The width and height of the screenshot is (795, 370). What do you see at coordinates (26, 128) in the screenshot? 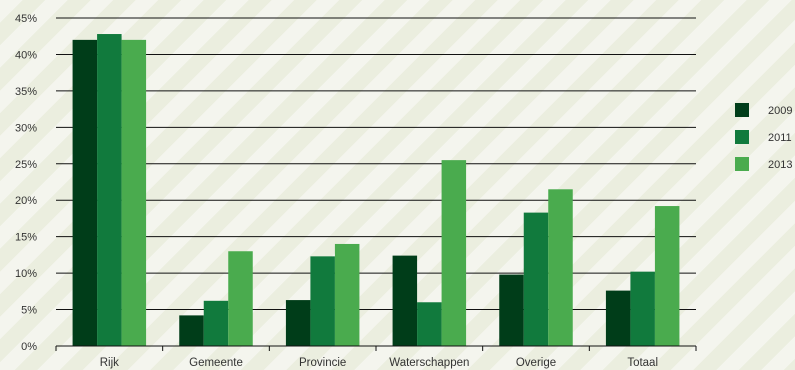
I see `y-tick-label: 30%` at bounding box center [26, 128].